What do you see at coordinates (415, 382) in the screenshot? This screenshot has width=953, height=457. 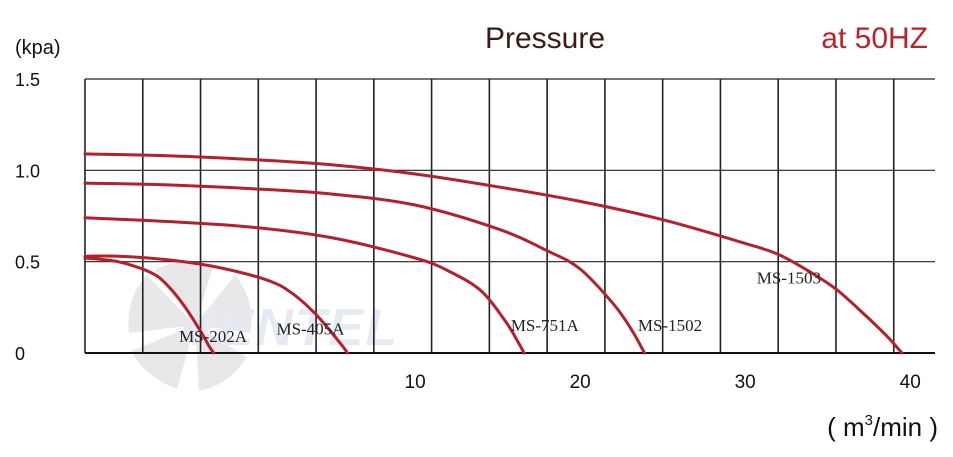 I see `x-tick-label: 10` at bounding box center [415, 382].